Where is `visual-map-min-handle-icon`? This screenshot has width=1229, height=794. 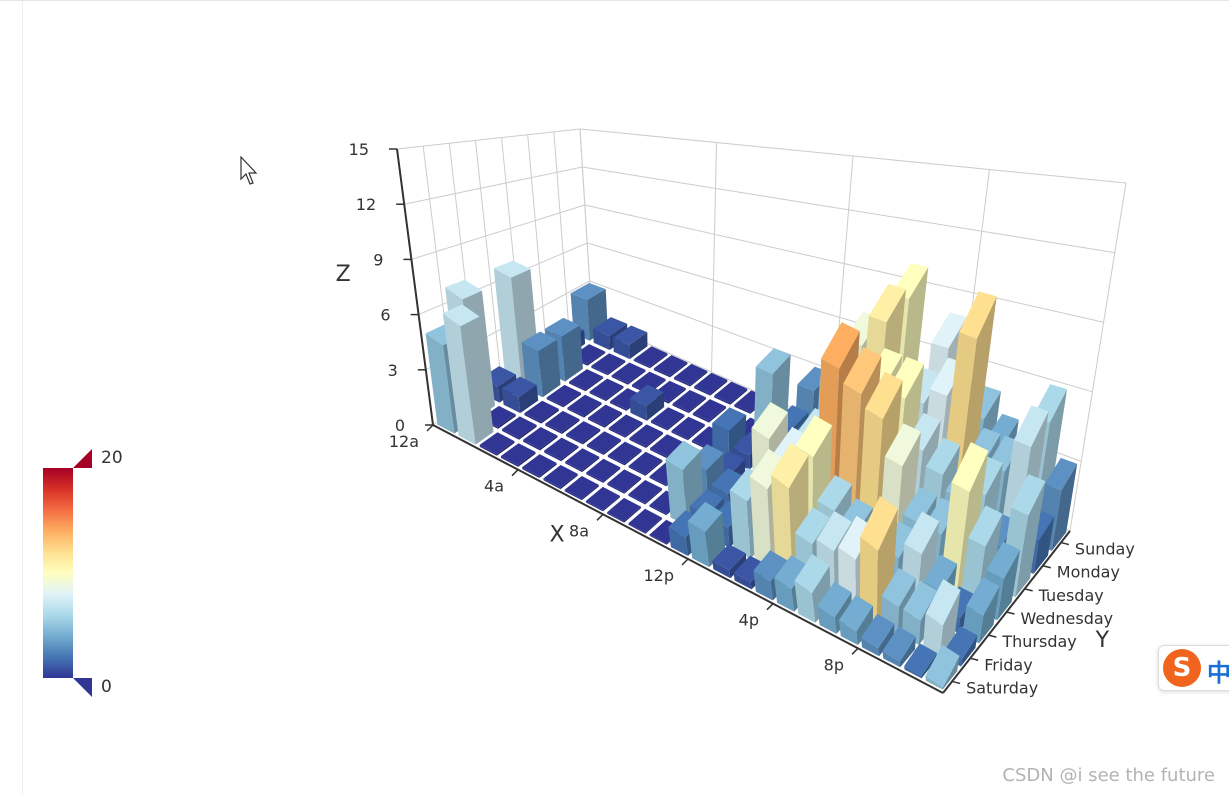
visual-map-min-handle-icon is located at coordinates (82, 687).